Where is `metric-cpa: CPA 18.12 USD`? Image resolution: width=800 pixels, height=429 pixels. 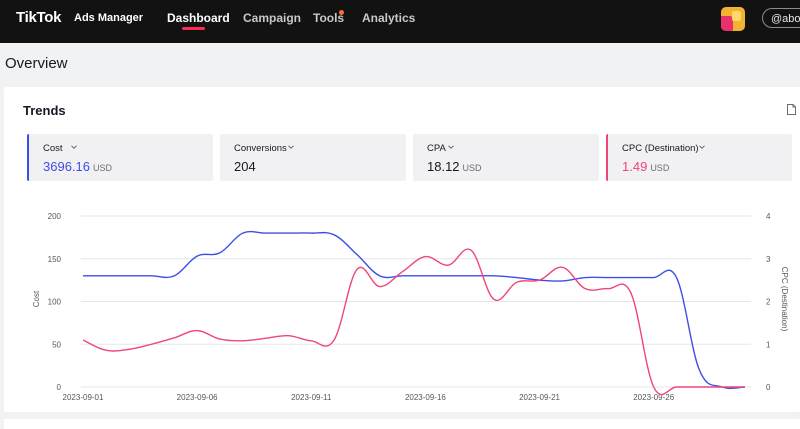 metric-cpa: CPA 18.12 USD is located at coordinates (506, 157).